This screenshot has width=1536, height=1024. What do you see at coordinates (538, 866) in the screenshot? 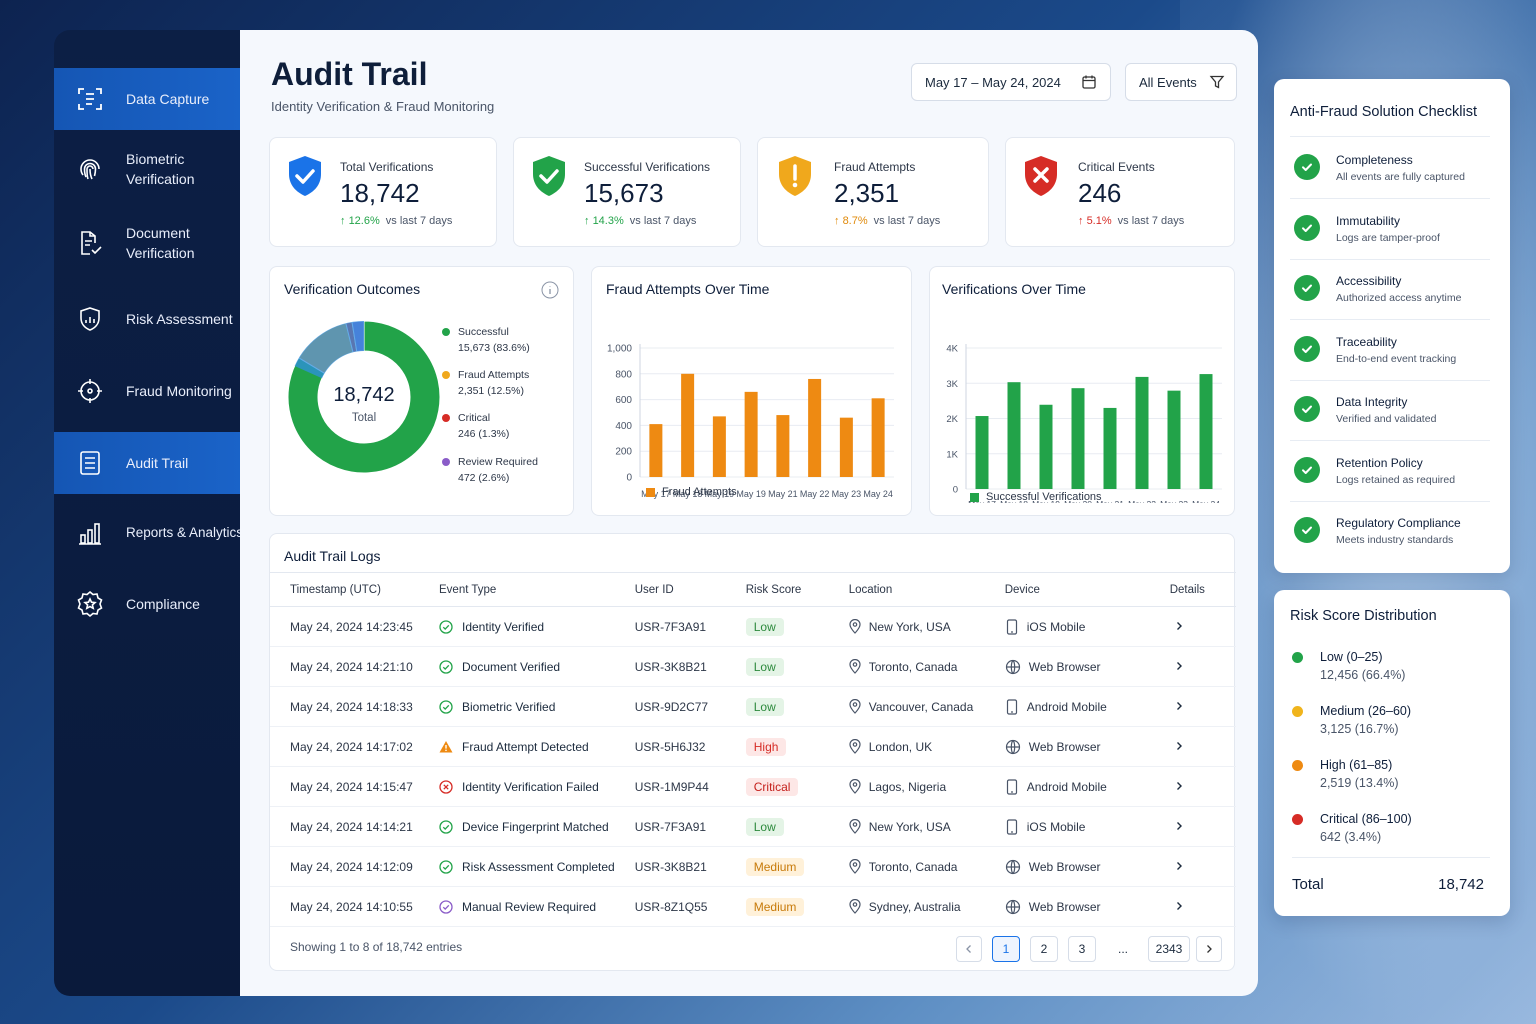
I see `event-label: Risk Assessment Completed` at bounding box center [538, 866].